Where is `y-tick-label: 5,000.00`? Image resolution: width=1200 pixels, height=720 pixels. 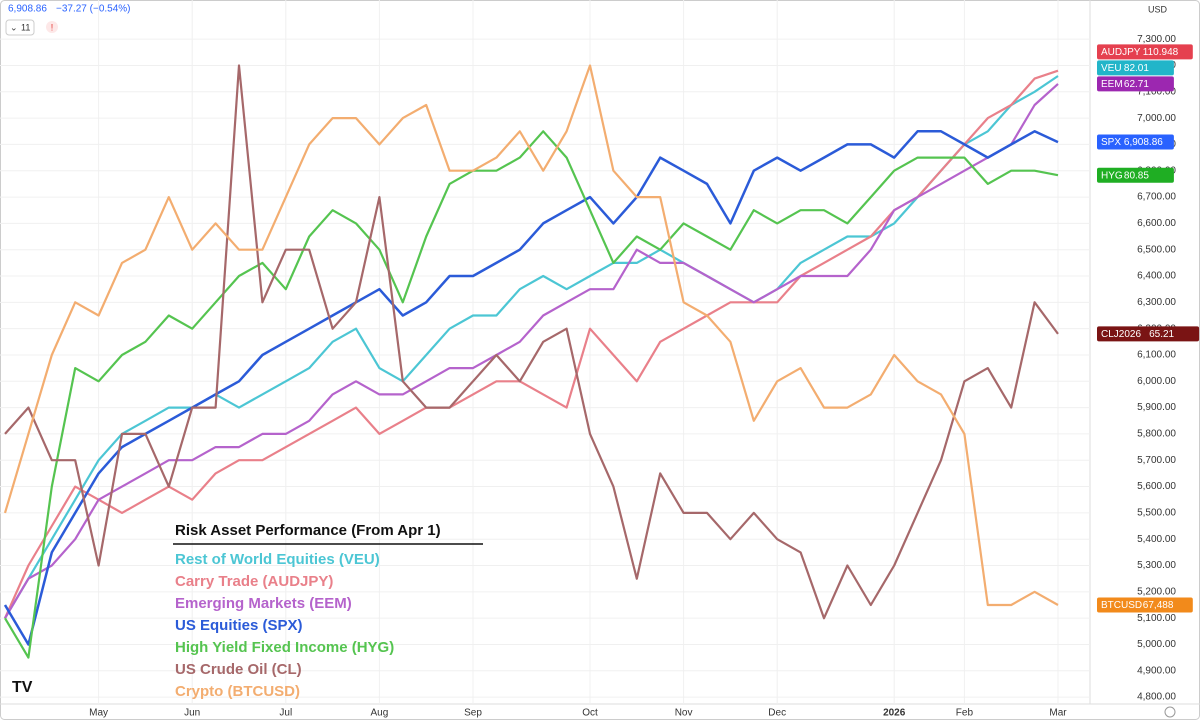 y-tick-label: 5,000.00 is located at coordinates (1156, 644).